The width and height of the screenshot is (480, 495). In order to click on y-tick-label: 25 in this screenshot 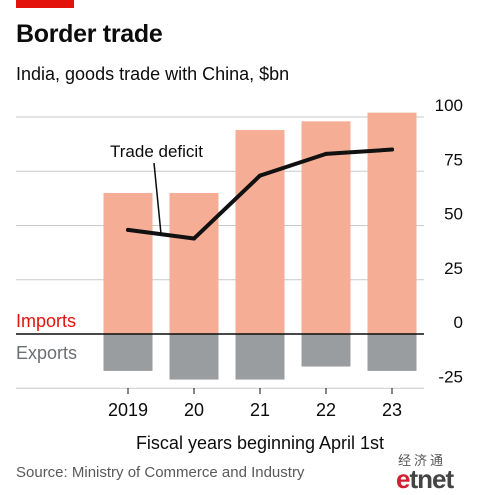, I will do `click(453, 268)`.